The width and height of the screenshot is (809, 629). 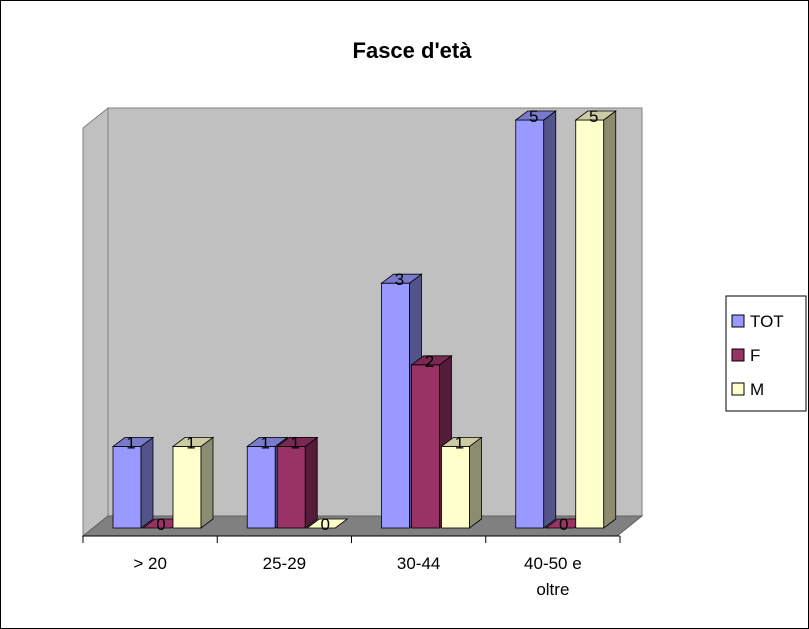 What do you see at coordinates (429, 361) in the screenshot?
I see `data-label-f-30-44: 2` at bounding box center [429, 361].